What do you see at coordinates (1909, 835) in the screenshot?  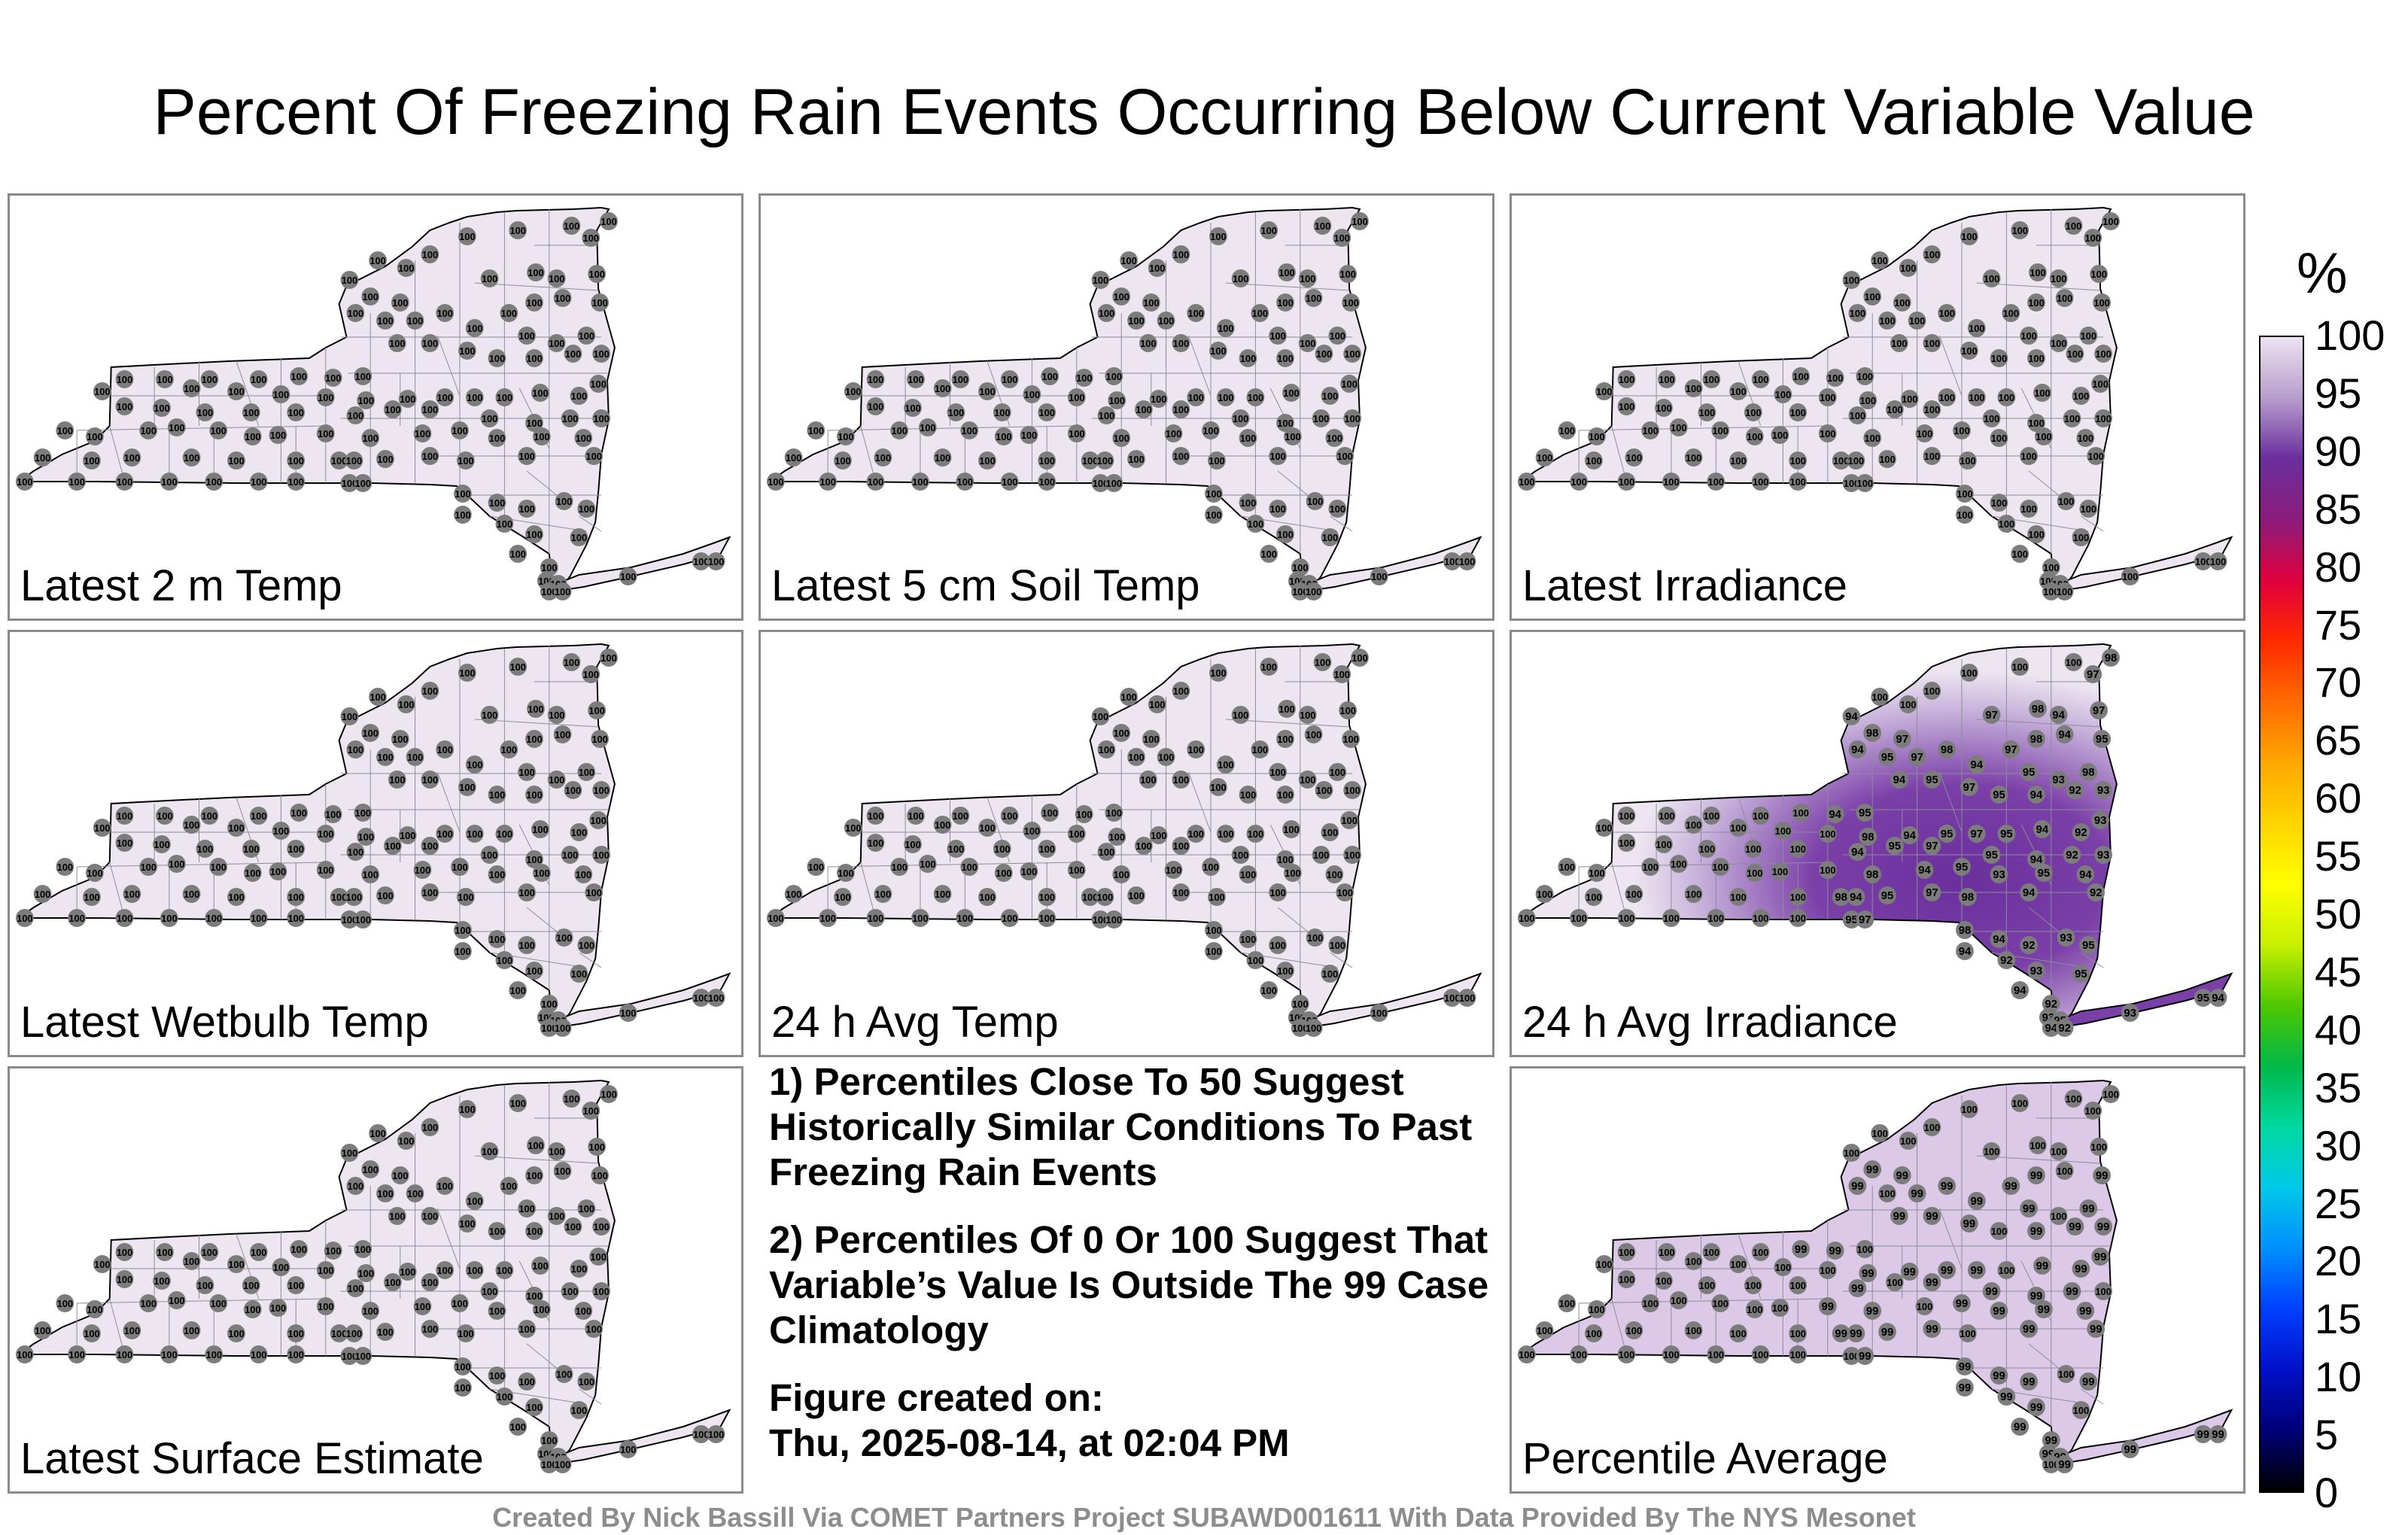 I see `station-marker: 94` at bounding box center [1909, 835].